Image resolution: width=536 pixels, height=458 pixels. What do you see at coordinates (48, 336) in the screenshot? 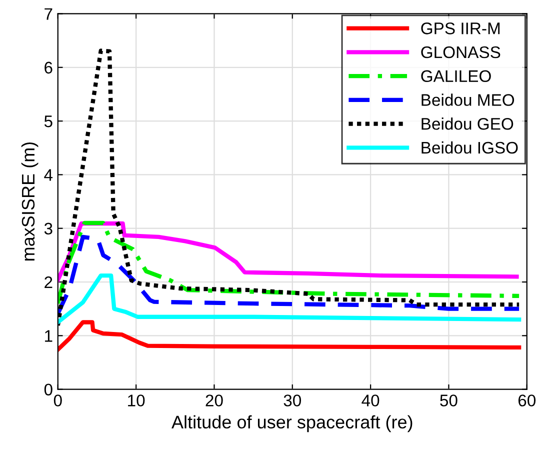
I see `y-tick-label: 1` at bounding box center [48, 336].